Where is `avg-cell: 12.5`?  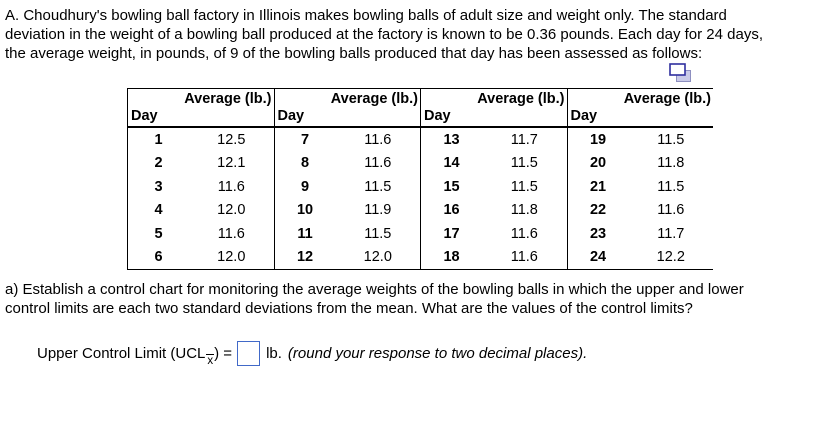 avg-cell: 12.5 is located at coordinates (231, 139).